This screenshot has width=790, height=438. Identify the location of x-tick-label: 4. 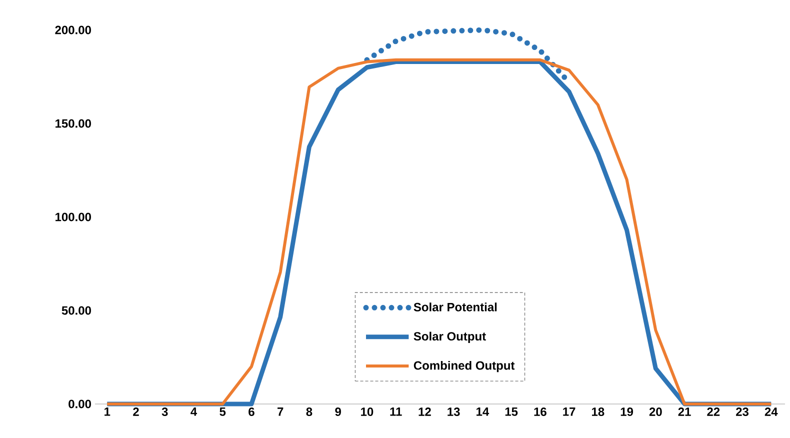
(194, 412).